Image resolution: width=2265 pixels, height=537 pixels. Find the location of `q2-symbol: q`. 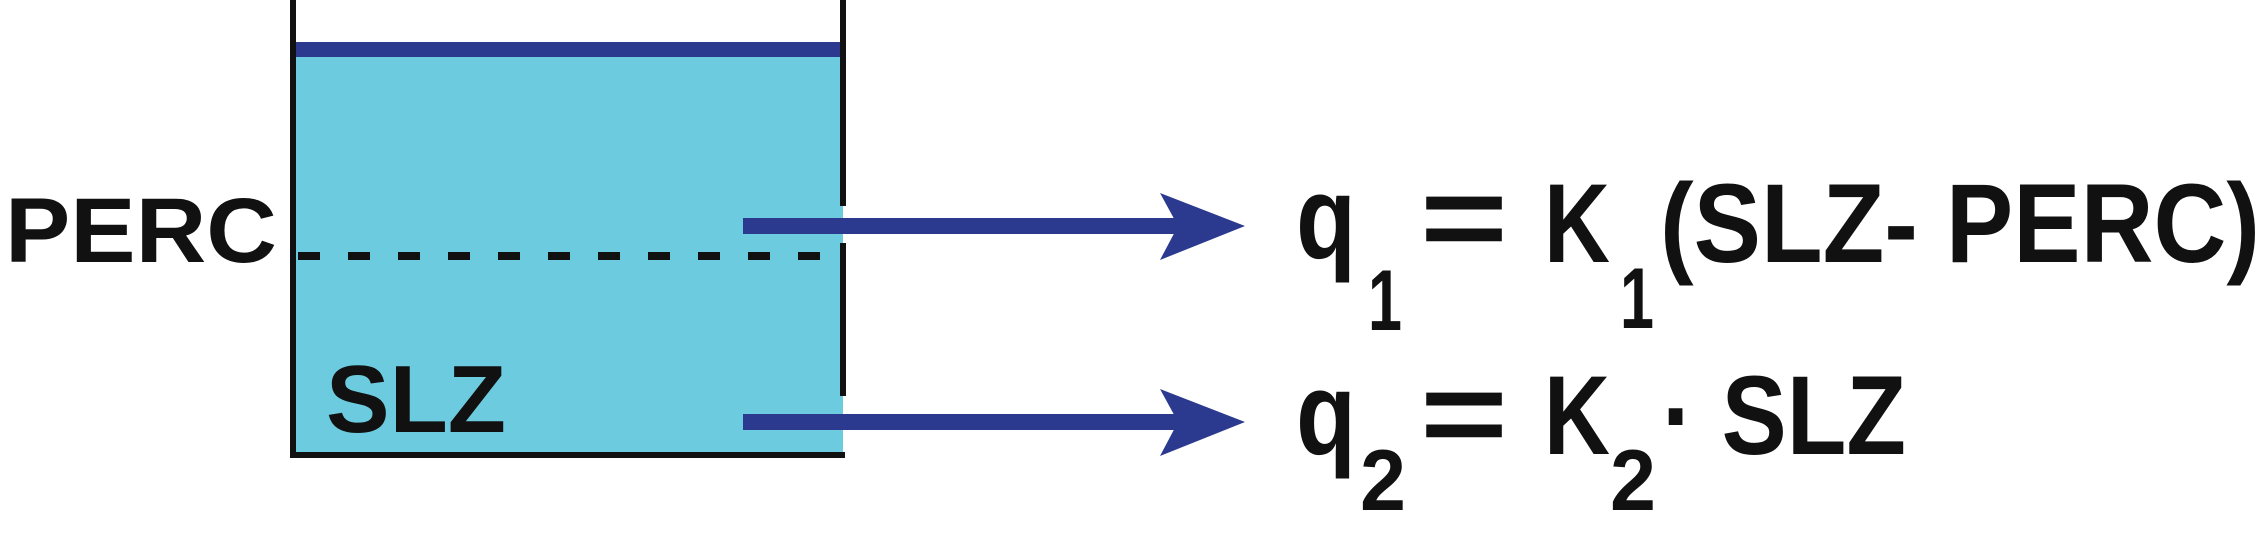

q2-symbol: q is located at coordinates (1326, 414).